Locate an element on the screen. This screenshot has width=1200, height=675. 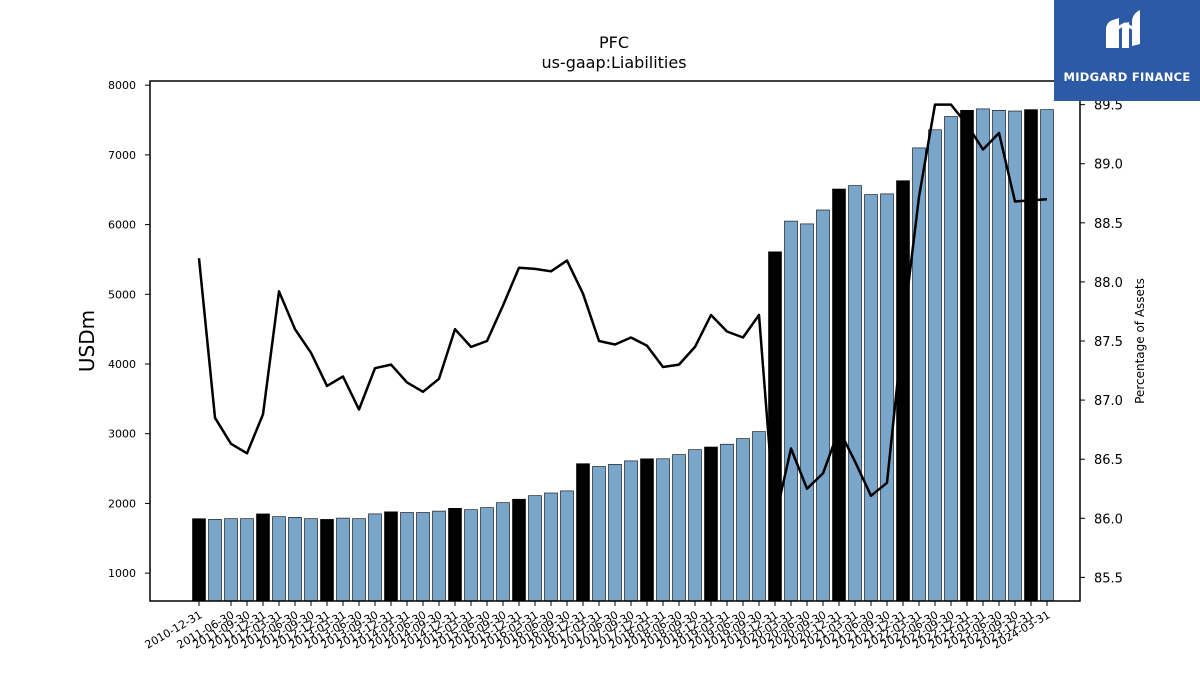
brand-logo: MIDGARD FINANCE is located at coordinates (1127, 50).